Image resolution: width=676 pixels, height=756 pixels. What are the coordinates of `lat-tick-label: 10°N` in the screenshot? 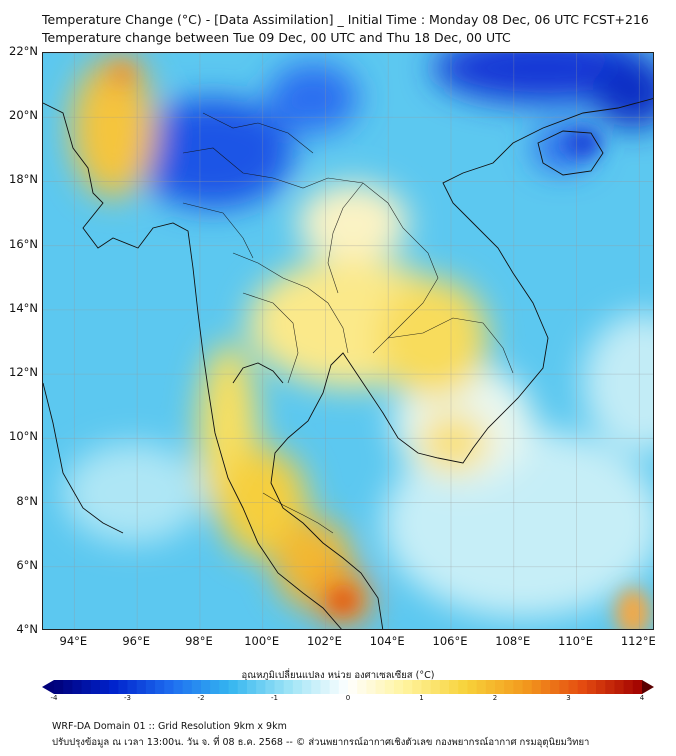 It's located at (23, 436).